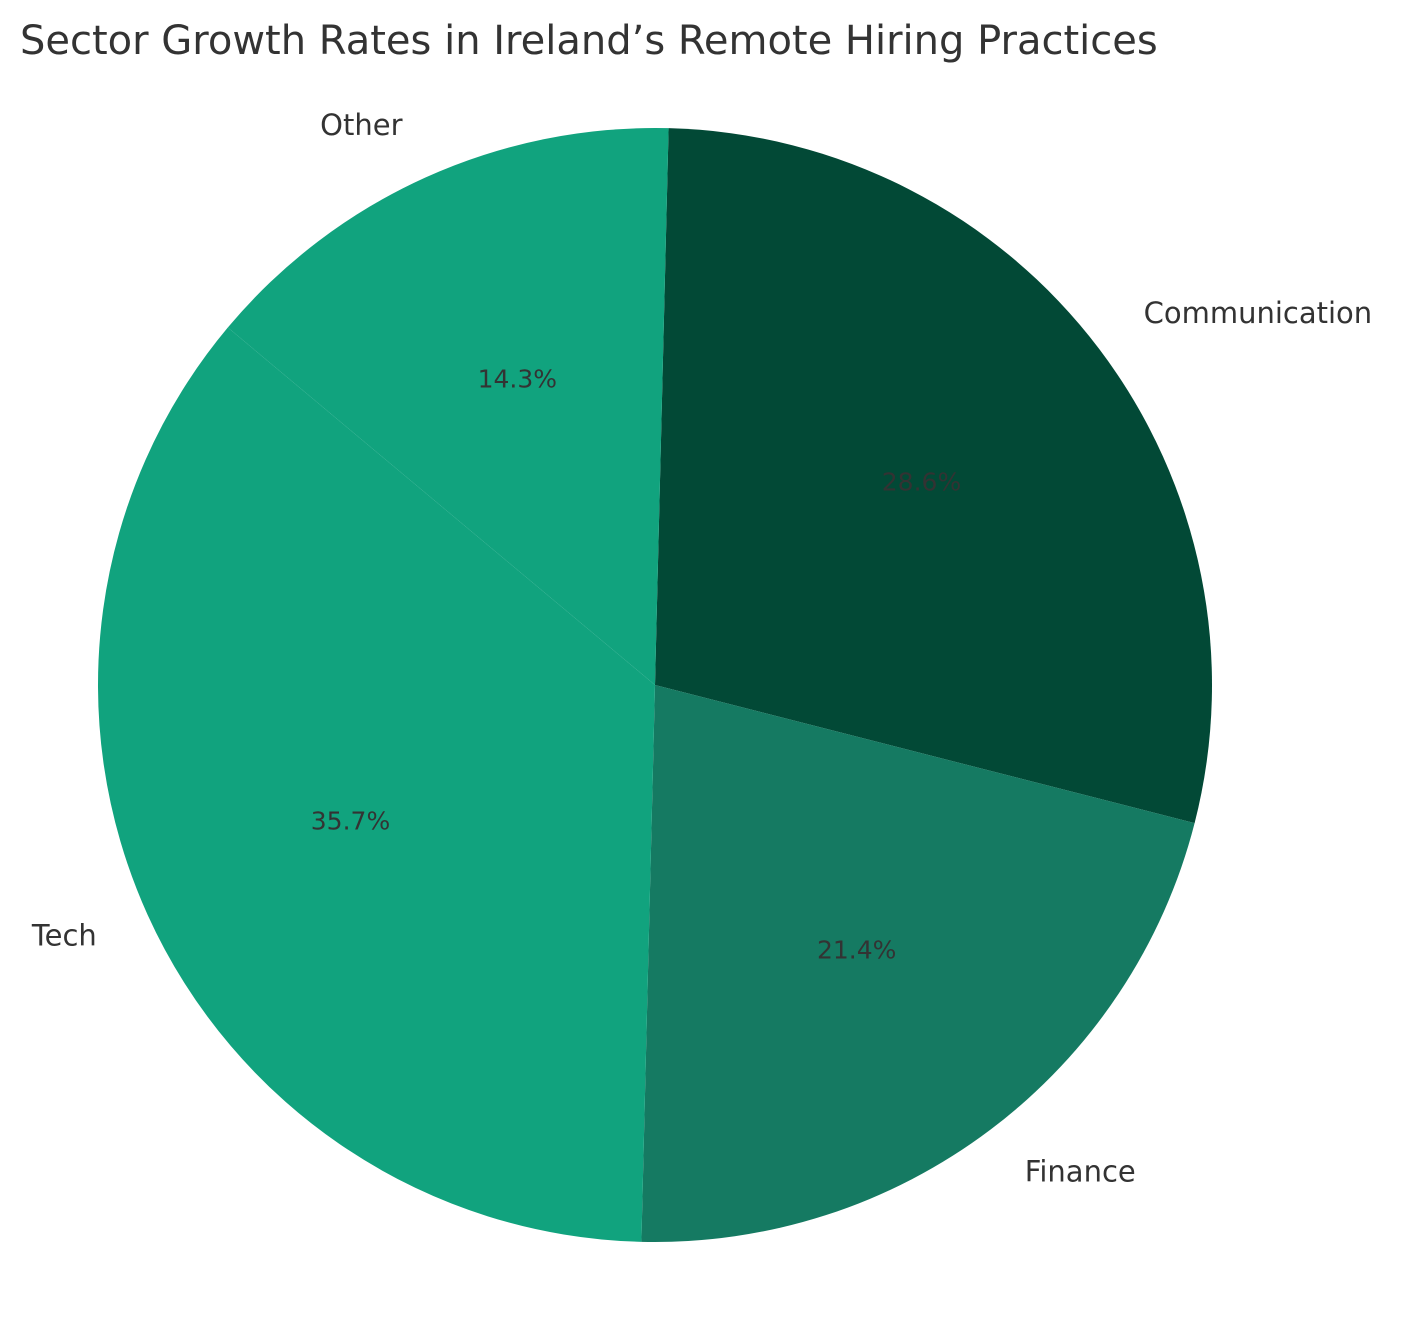 The width and height of the screenshot is (1425, 1322). Describe the element at coordinates (1258, 313) in the screenshot. I see `slice-label-communication: Communication` at that location.